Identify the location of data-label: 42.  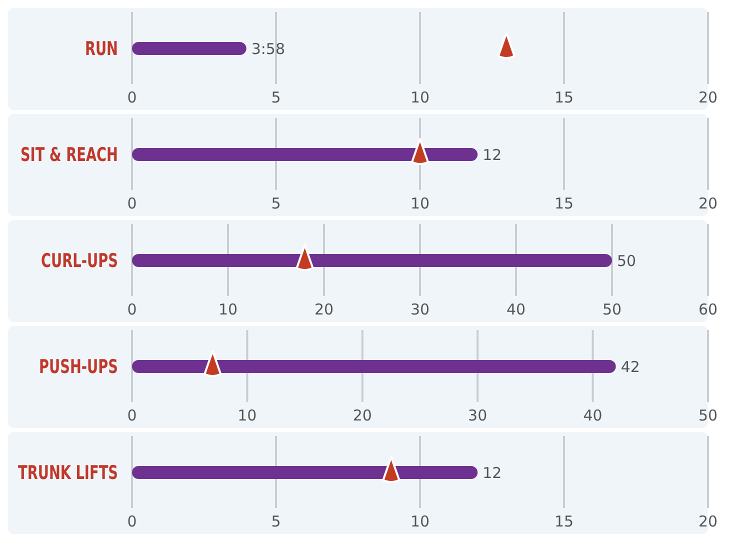
(630, 367).